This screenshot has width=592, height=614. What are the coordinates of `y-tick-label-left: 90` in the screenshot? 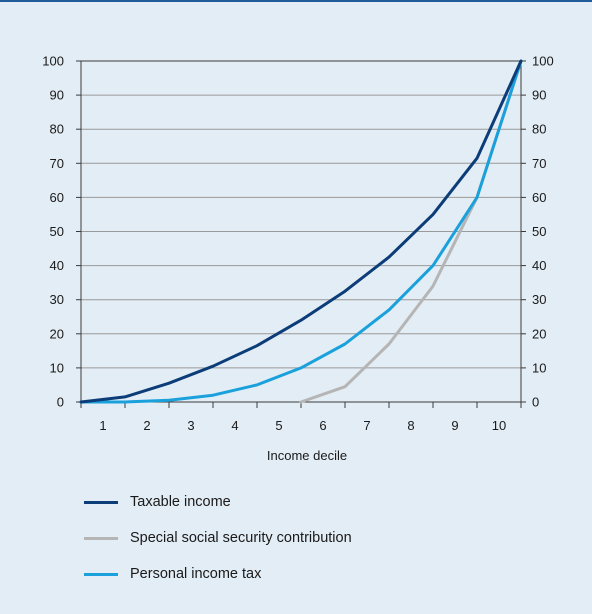 It's located at (57, 95).